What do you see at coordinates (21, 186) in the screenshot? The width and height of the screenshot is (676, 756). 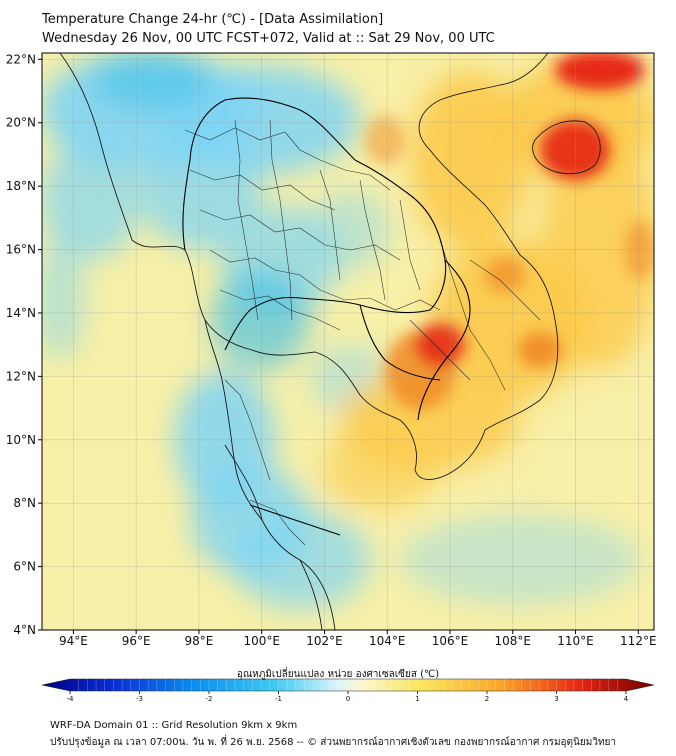 I see `lat-tick-label: 18°N` at bounding box center [21, 186].